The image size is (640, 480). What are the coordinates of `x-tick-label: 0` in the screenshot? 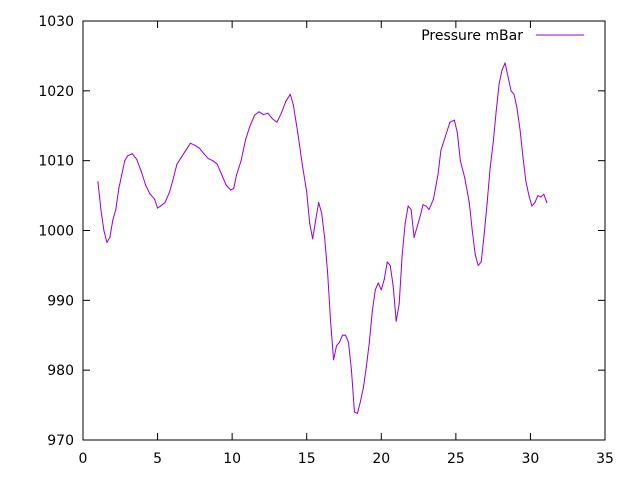 It's located at (83, 459).